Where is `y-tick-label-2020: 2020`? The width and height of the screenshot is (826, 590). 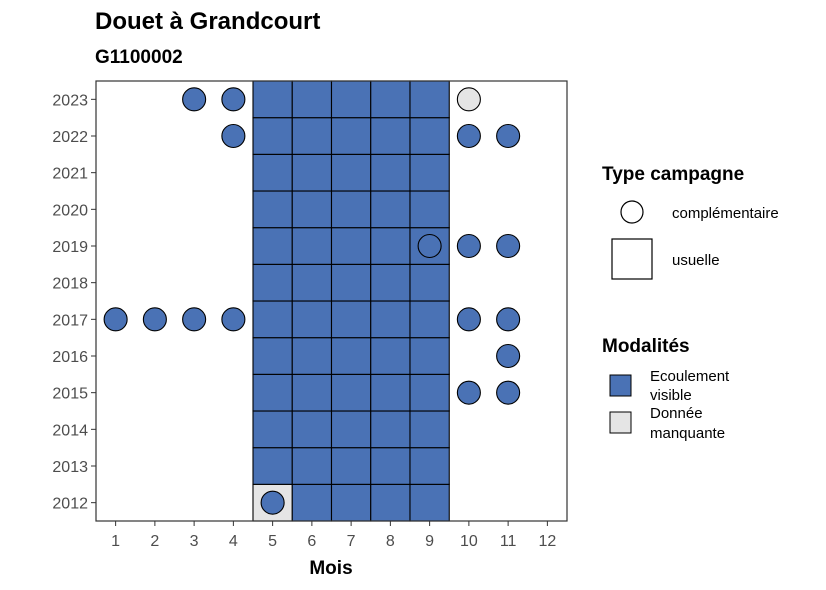 y-tick-label-2020: 2020 is located at coordinates (70, 210).